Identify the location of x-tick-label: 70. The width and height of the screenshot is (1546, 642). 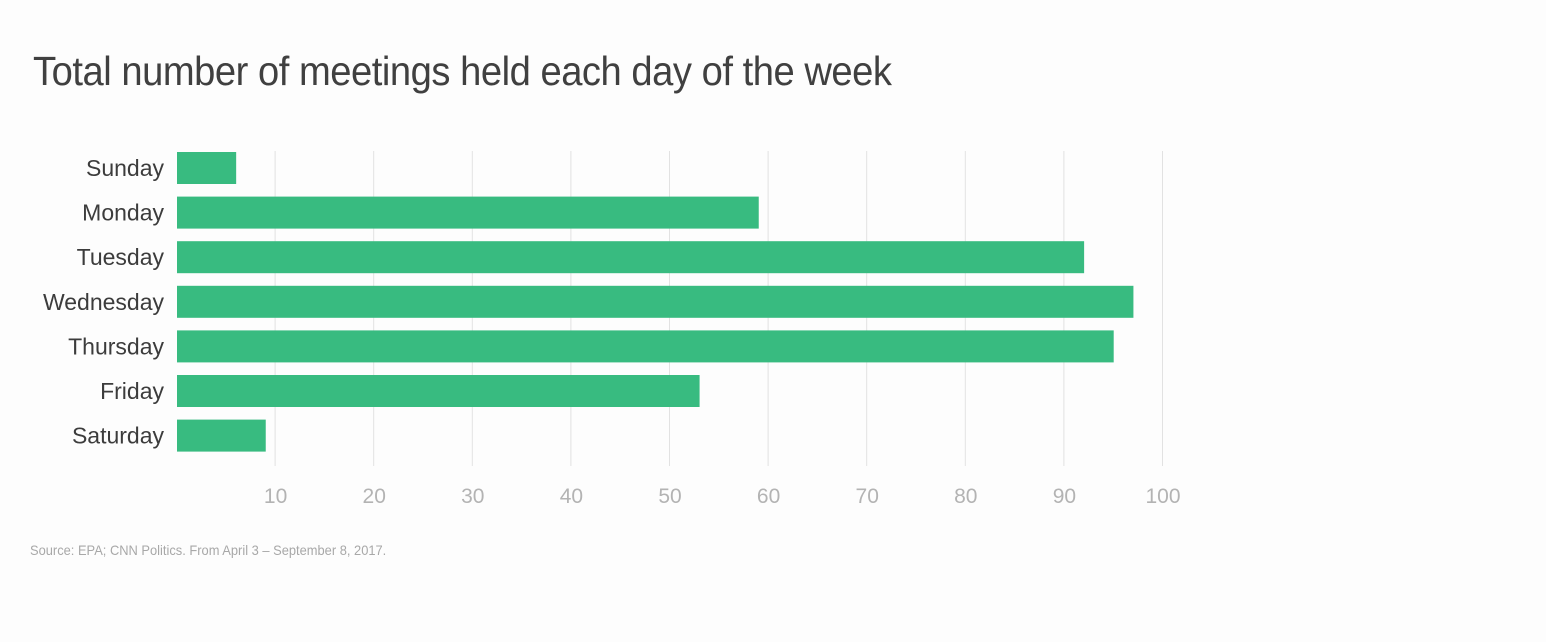
(867, 496).